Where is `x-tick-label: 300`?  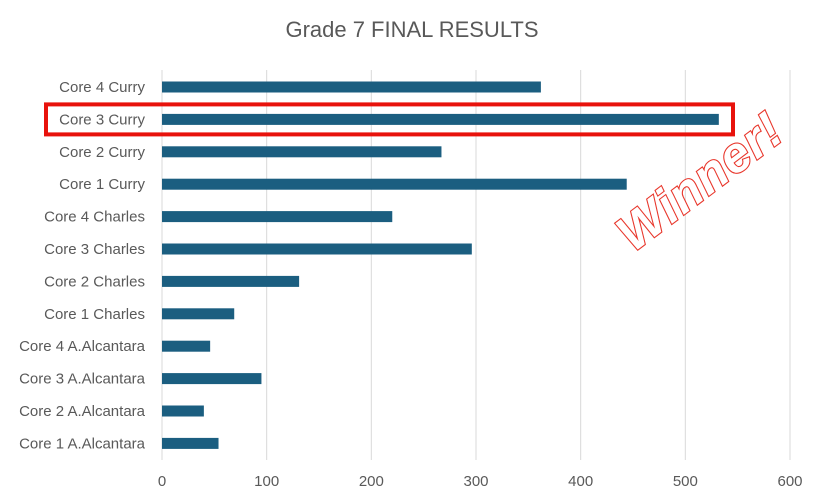 x-tick-label: 300 is located at coordinates (475, 481).